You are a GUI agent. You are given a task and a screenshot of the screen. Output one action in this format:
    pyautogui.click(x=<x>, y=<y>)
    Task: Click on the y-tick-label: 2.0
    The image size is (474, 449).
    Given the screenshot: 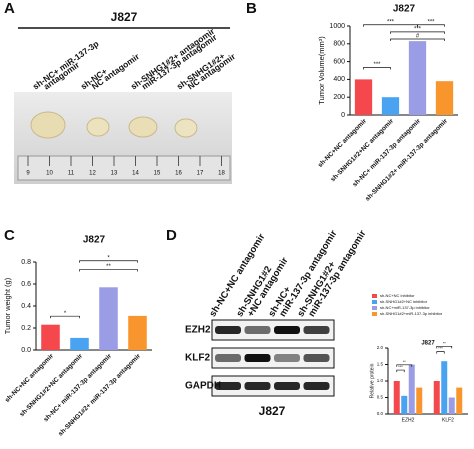 What is the action you would take?
    pyautogui.click(x=380, y=347)
    